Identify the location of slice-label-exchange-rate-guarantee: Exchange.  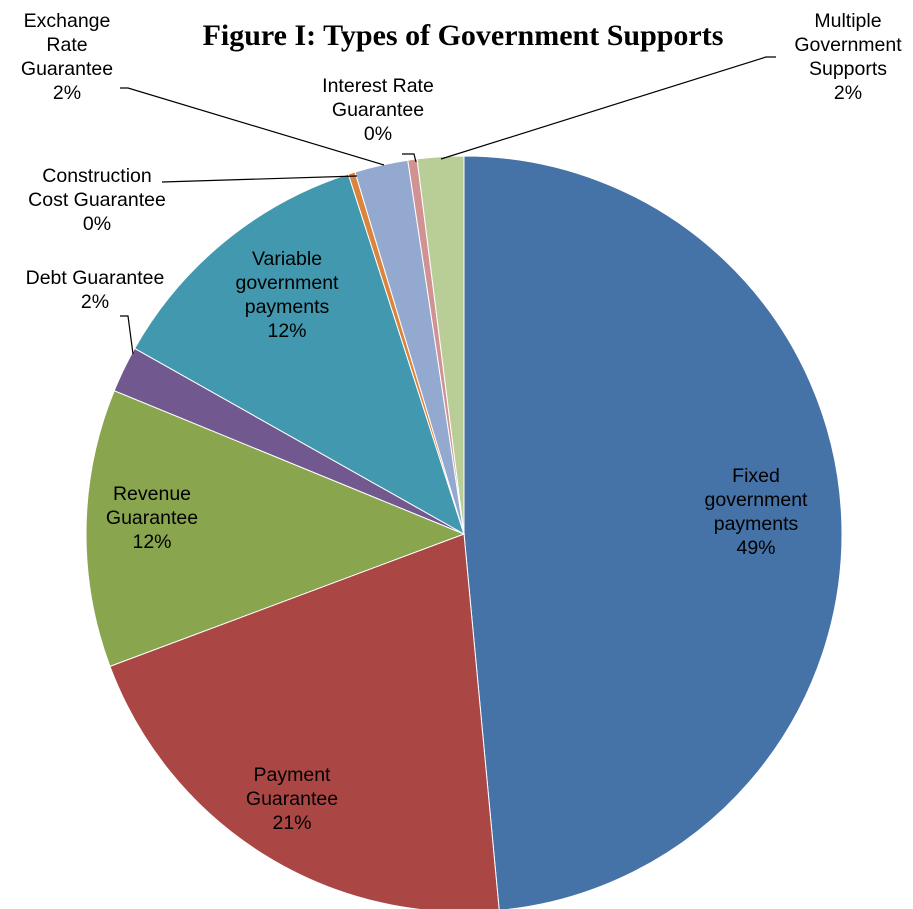
(67, 21).